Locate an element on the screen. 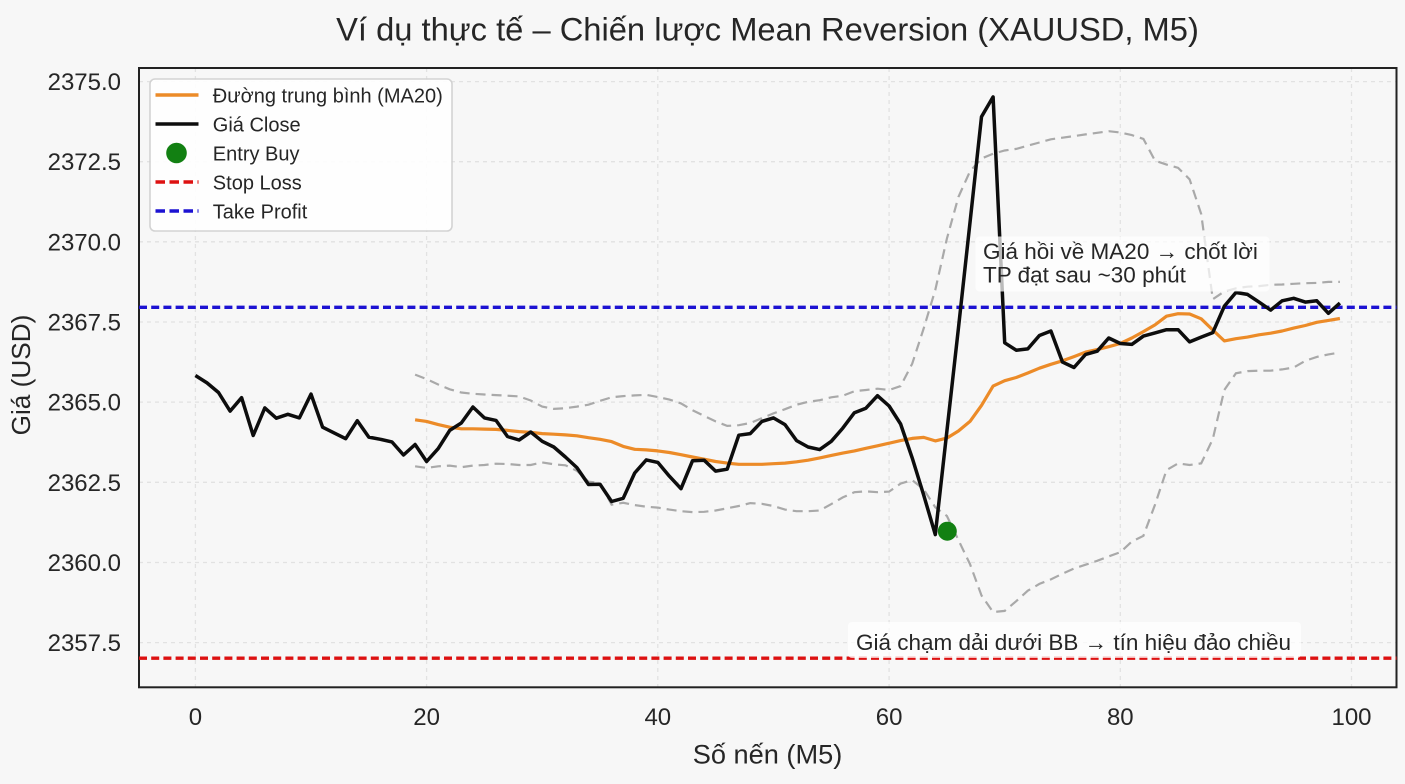 The height and width of the screenshot is (784, 1405). svg-text: 2357.5 is located at coordinates (84, 643).